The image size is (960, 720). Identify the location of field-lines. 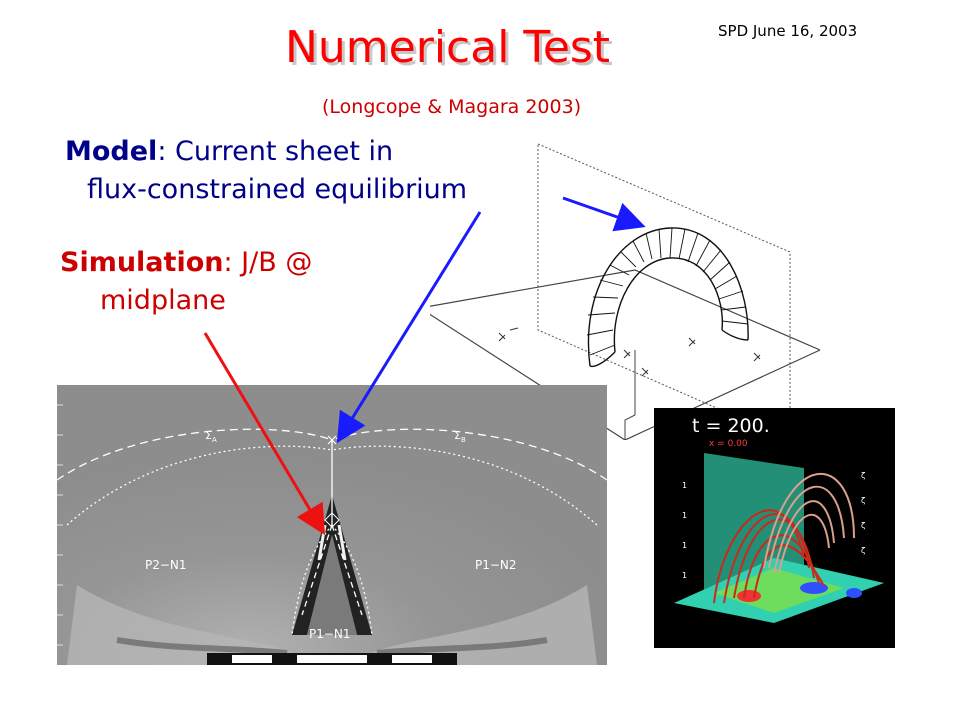
(784, 538).